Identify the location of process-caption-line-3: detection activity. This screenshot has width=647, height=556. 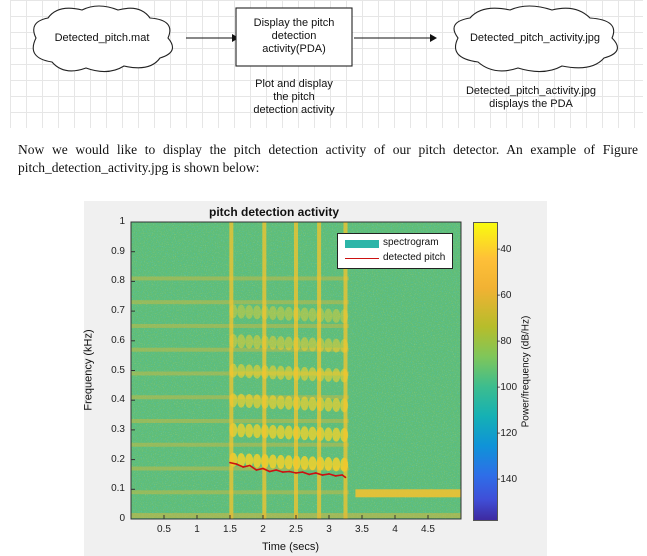
(294, 110).